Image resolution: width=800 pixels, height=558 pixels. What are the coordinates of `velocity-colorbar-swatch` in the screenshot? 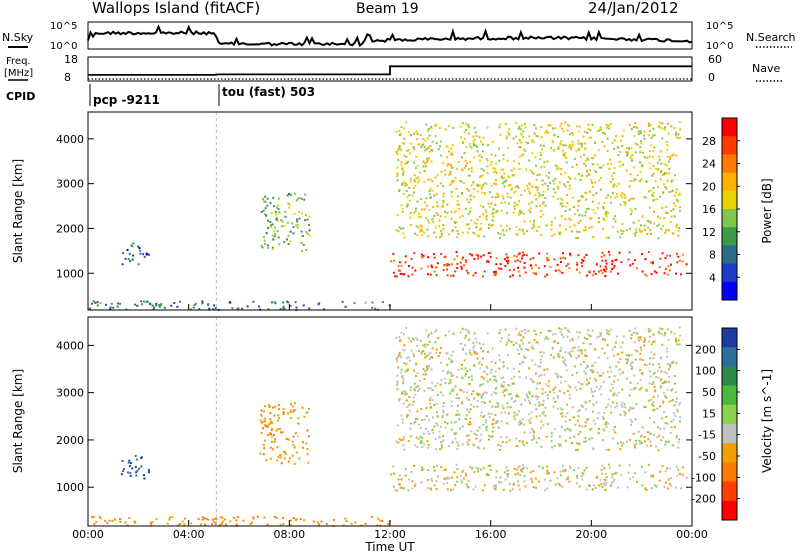 It's located at (729, 357).